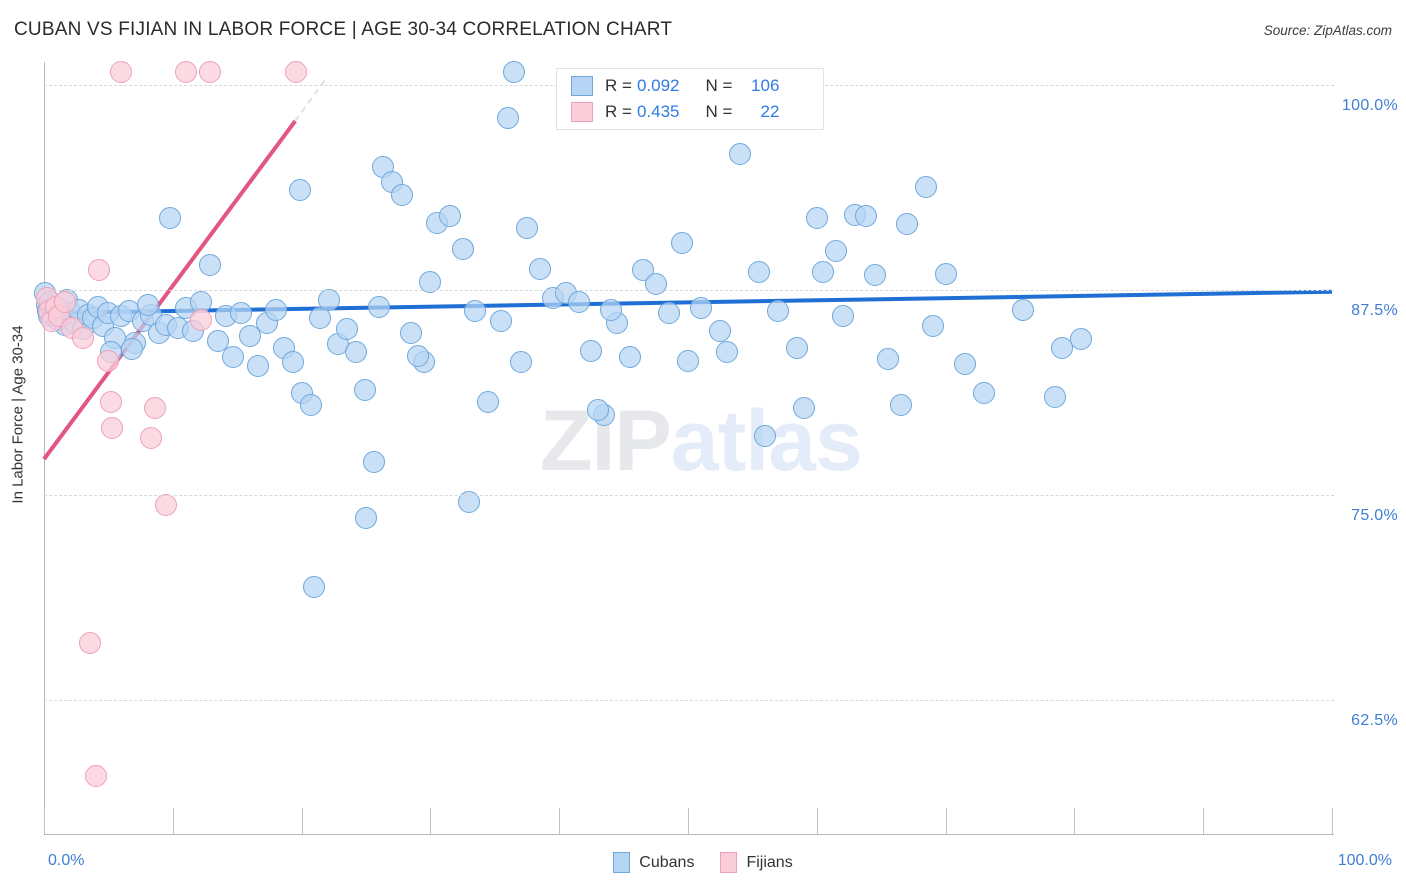 The height and width of the screenshot is (892, 1406). What do you see at coordinates (688, 302) in the screenshot?
I see `cubans-trend-line` at bounding box center [688, 302].